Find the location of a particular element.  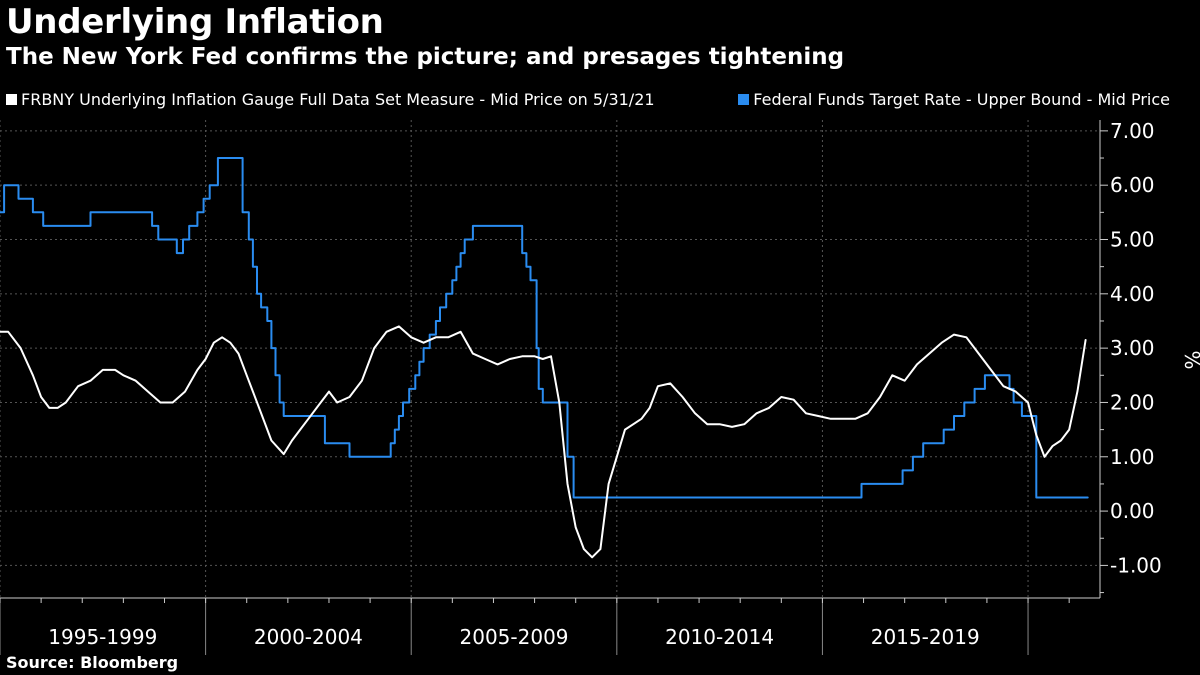

y-tick-label: 4.00 is located at coordinates (1132, 294).